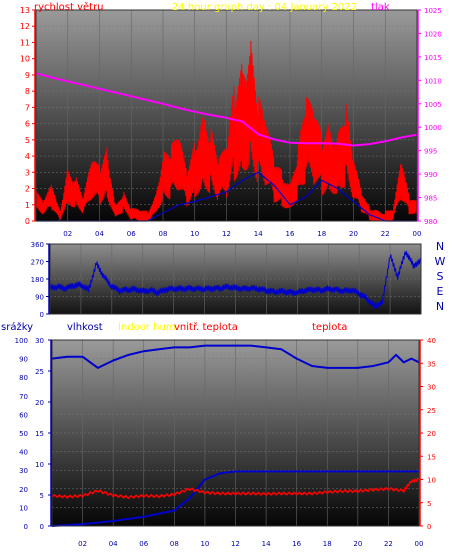 The width and height of the screenshot is (466, 554). Describe the element at coordinates (25, 10) in the screenshot. I see `y-tick-label-wind: 13` at that location.